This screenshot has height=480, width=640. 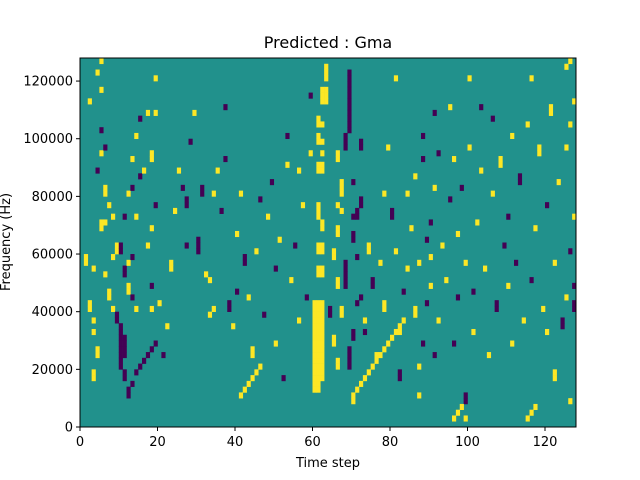 I want to click on x-tick-label: 80, so click(x=390, y=442).